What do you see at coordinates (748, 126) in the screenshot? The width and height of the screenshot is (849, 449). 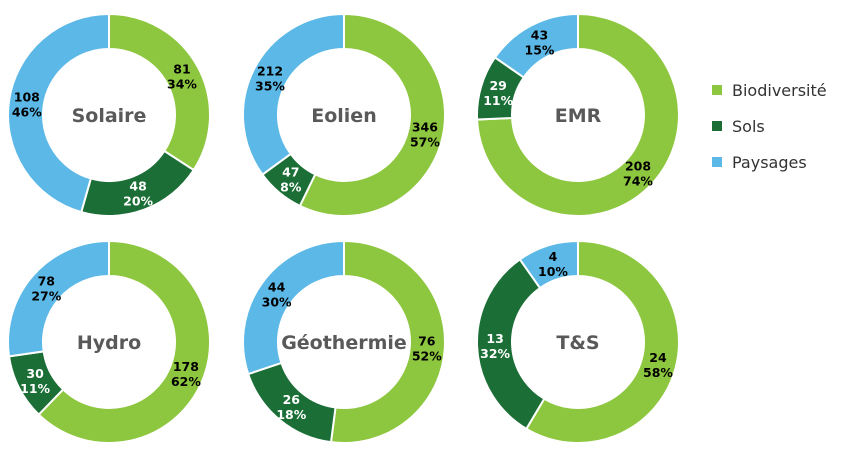 I see `legend-label-sols: Sols` at bounding box center [748, 126].